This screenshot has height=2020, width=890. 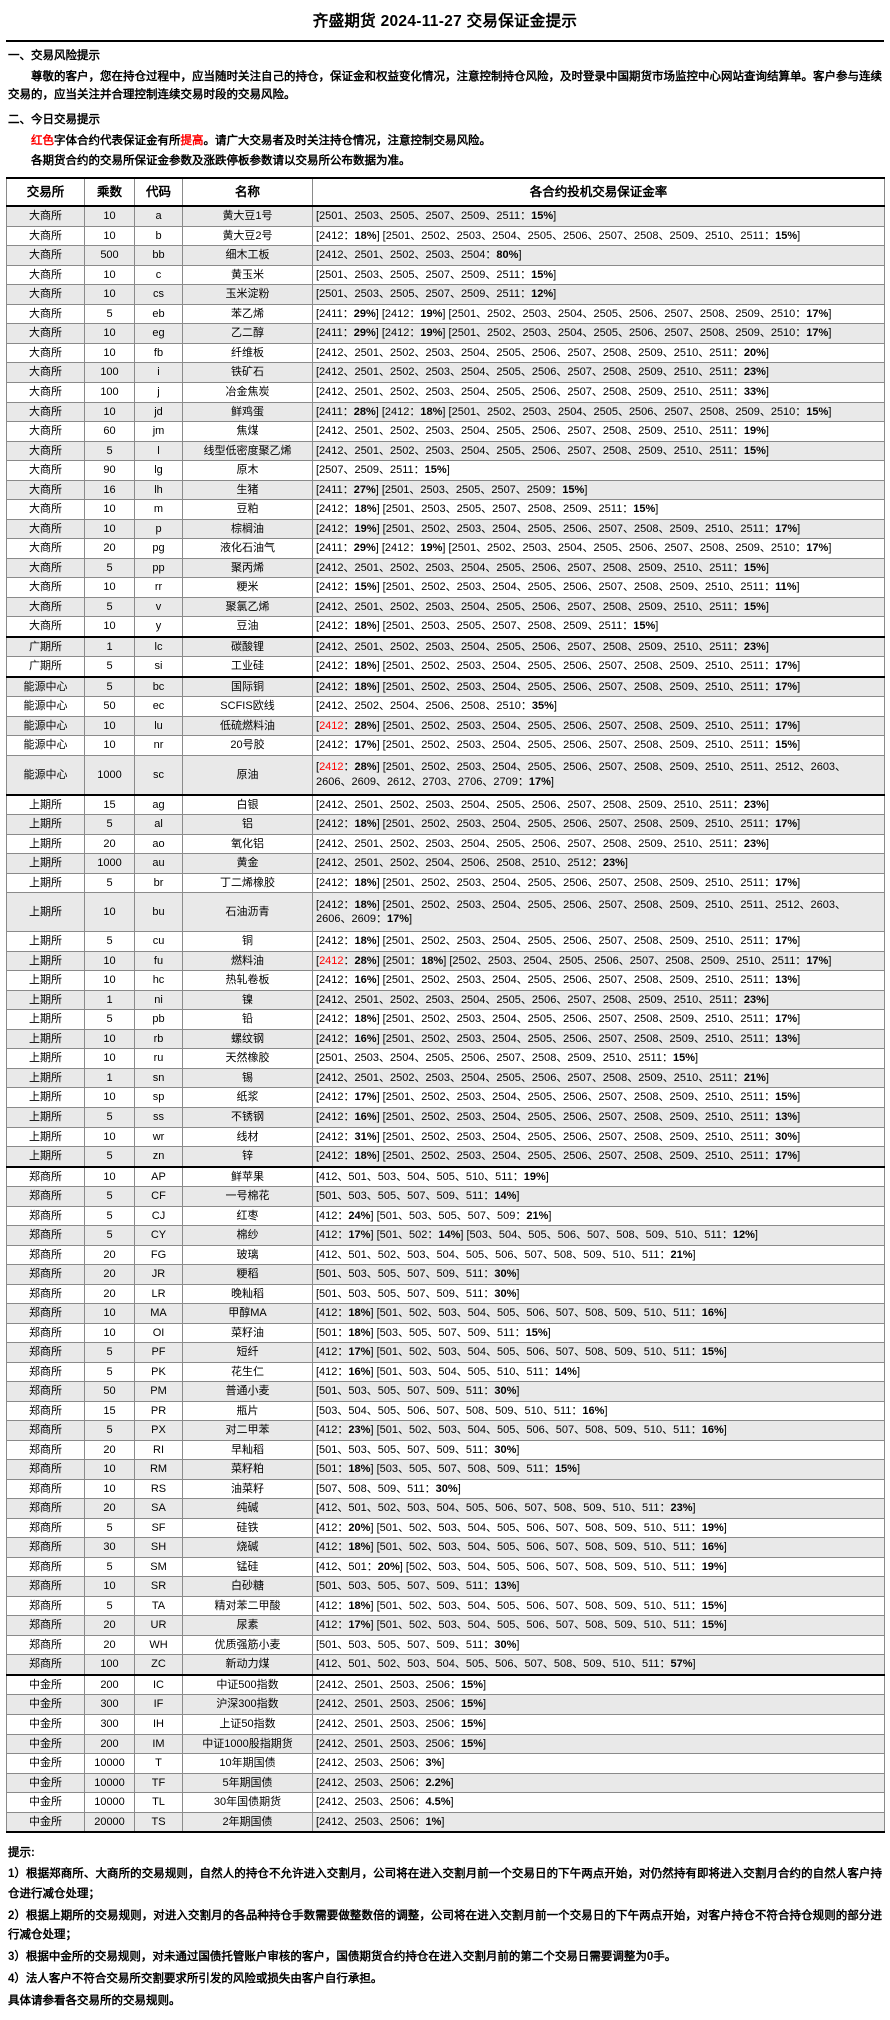 What do you see at coordinates (247, 1019) in the screenshot?
I see `cell-name: 铅` at bounding box center [247, 1019].